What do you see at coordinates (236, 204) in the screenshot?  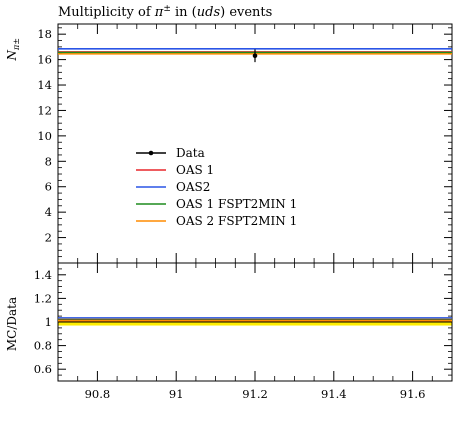 I see `legend-label: OAS 1 FSPT2MIN 1` at bounding box center [236, 204].